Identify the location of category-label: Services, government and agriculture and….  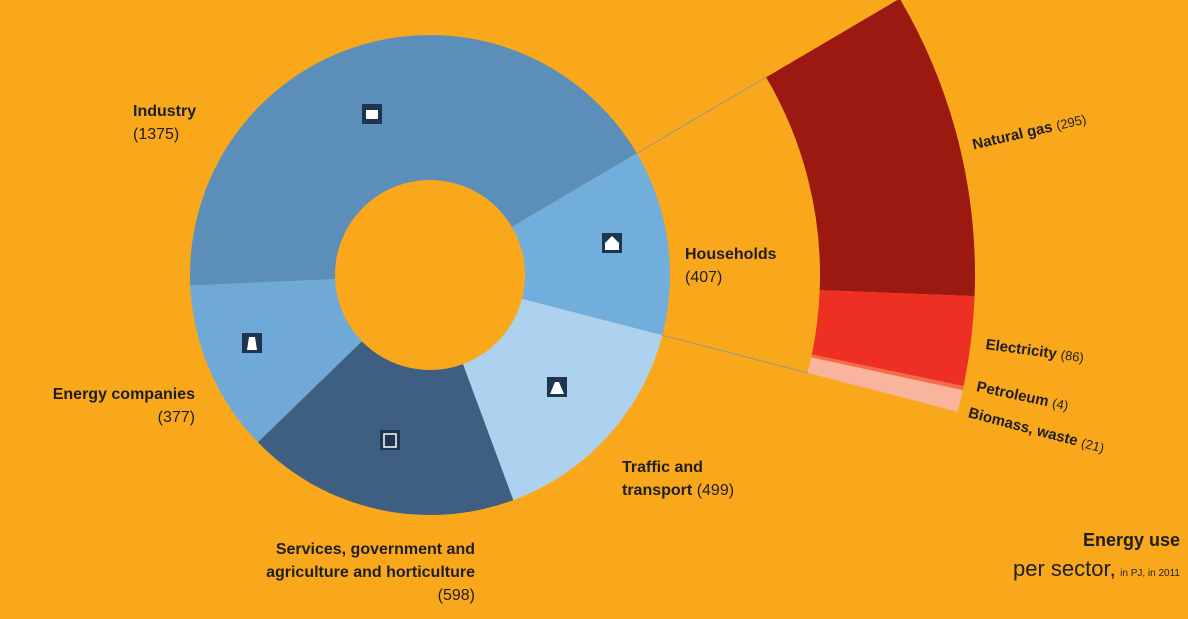
(370, 561).